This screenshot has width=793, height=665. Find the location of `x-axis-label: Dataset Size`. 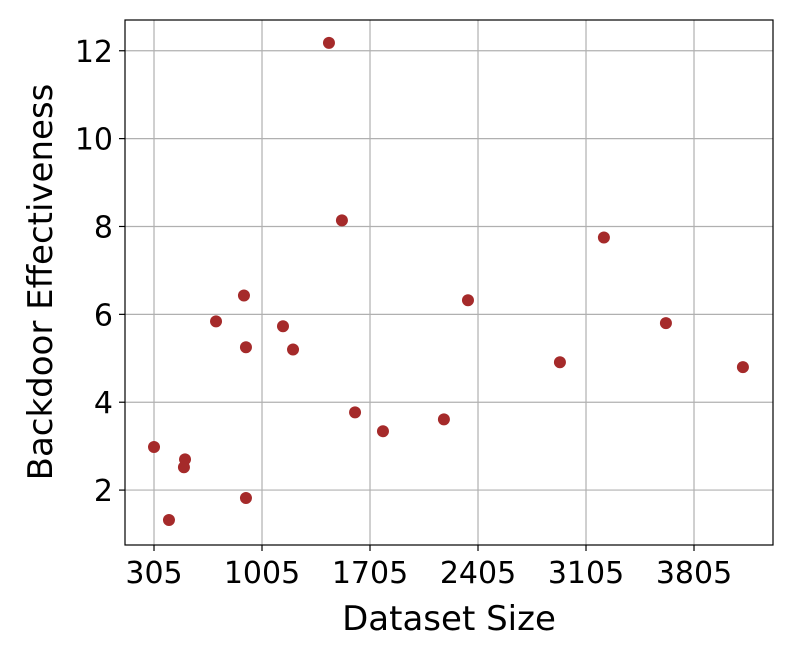

x-axis-label: Dataset Size is located at coordinates (449, 619).